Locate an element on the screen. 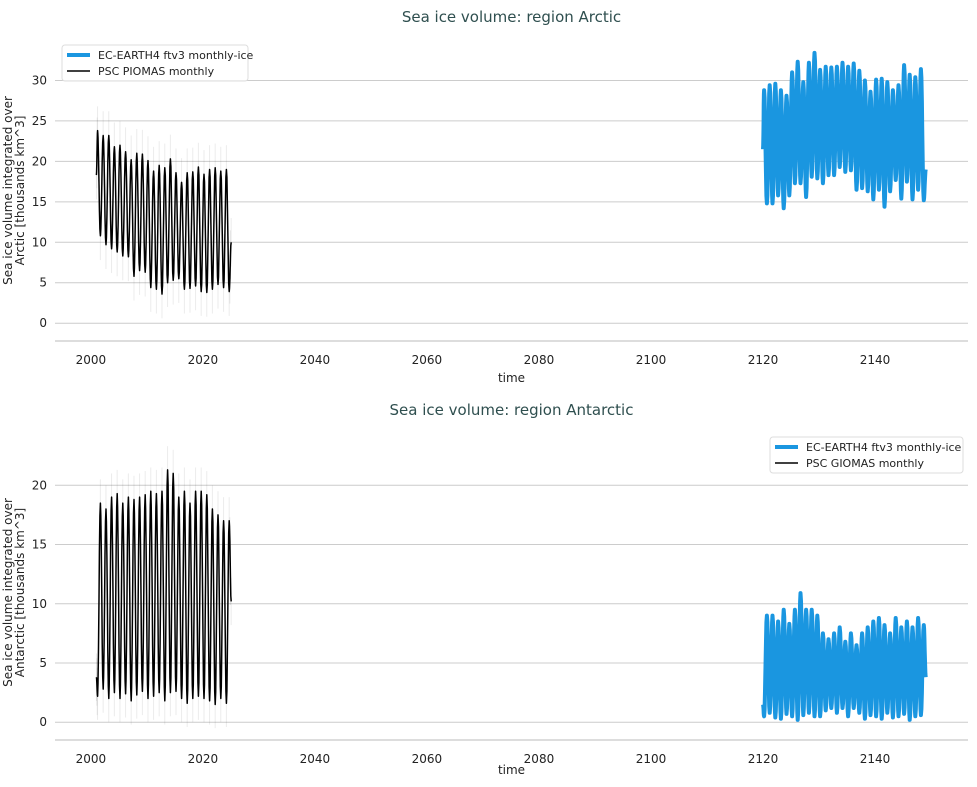 This screenshot has height=787, width=977. y-axis-label: Arctic [thousands km^3] is located at coordinates (20, 191).